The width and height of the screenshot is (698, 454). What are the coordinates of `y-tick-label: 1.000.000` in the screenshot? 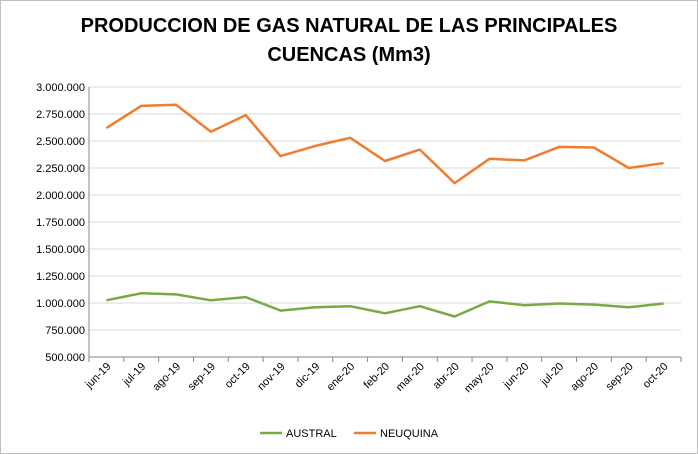 It's located at (60, 304).